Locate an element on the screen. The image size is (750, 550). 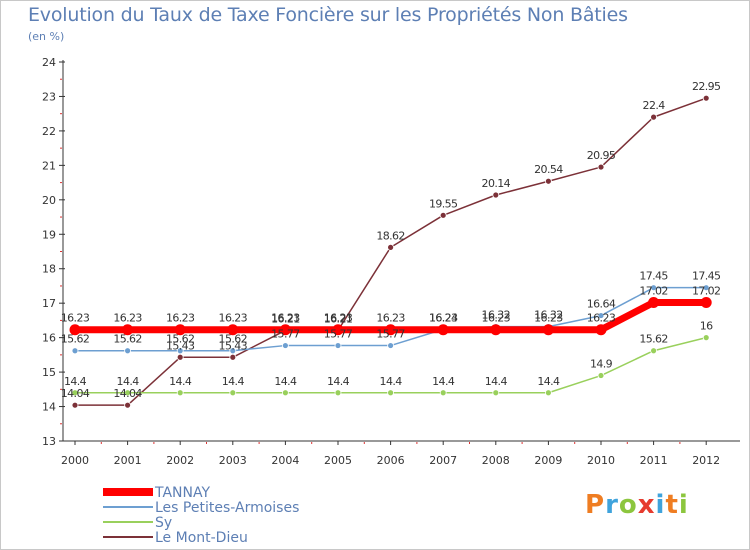
data-label: 17.02 is located at coordinates (706, 290).